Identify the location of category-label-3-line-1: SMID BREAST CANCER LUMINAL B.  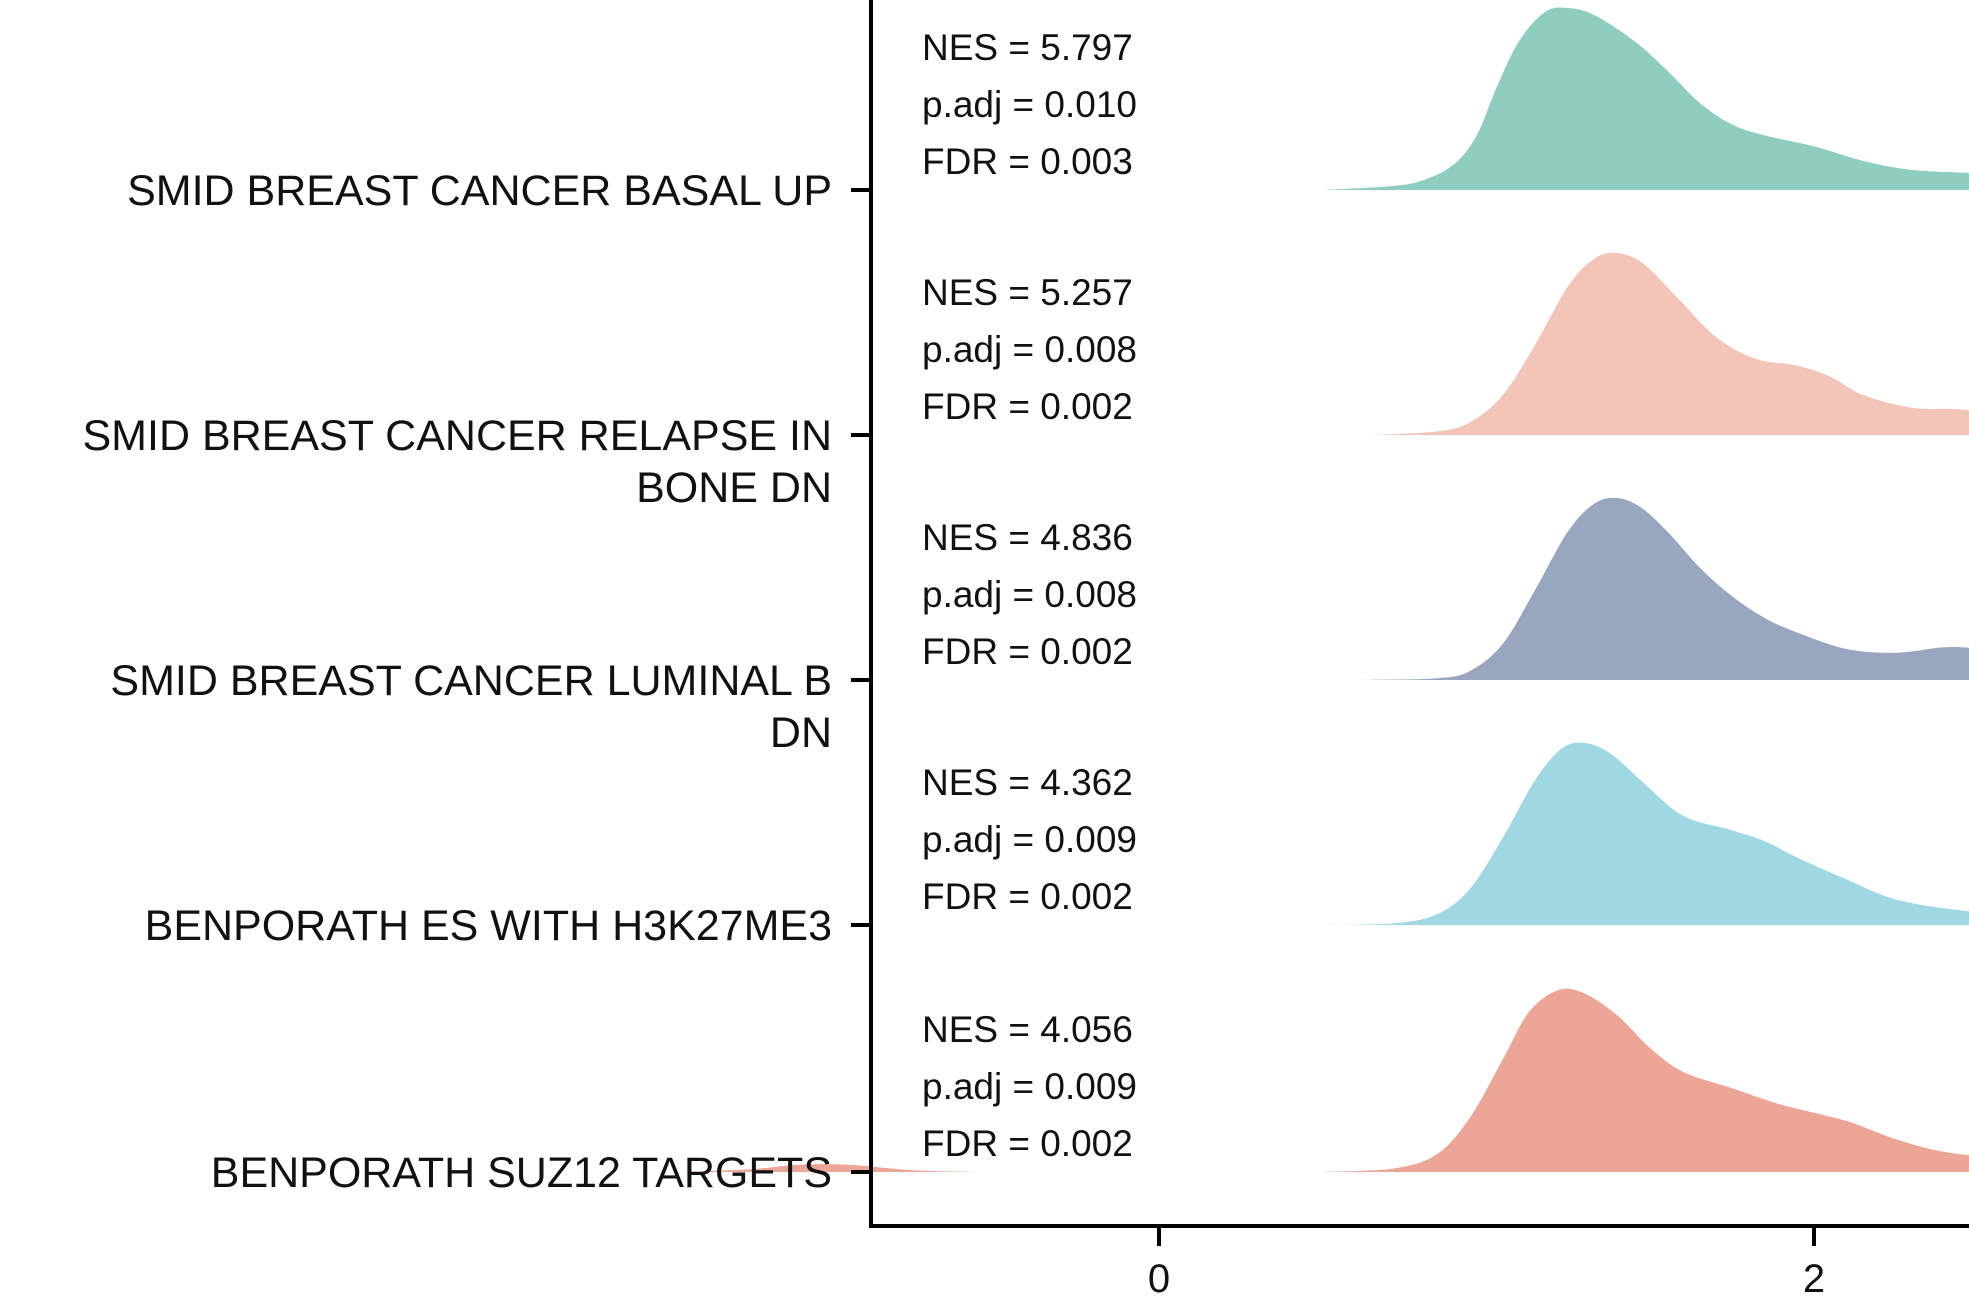
(471, 681).